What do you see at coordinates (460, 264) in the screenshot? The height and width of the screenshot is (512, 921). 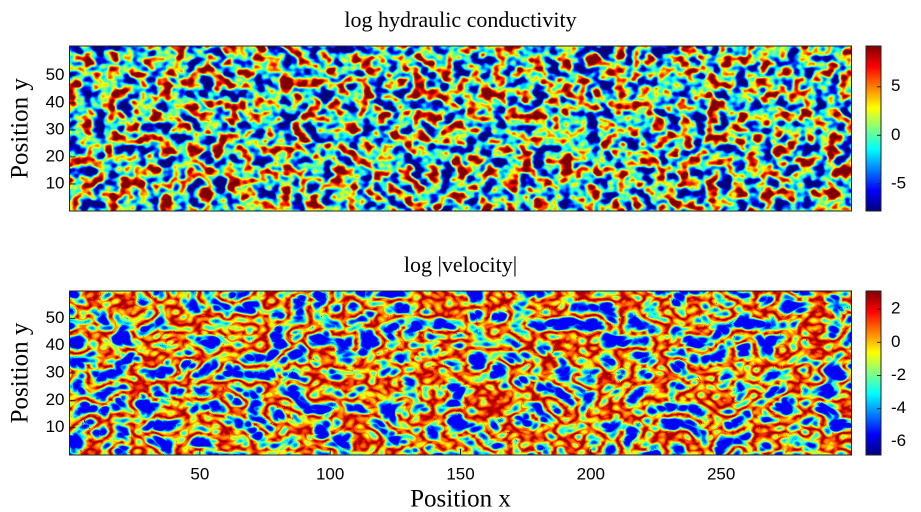 I see `title: log |velocity|` at bounding box center [460, 264].